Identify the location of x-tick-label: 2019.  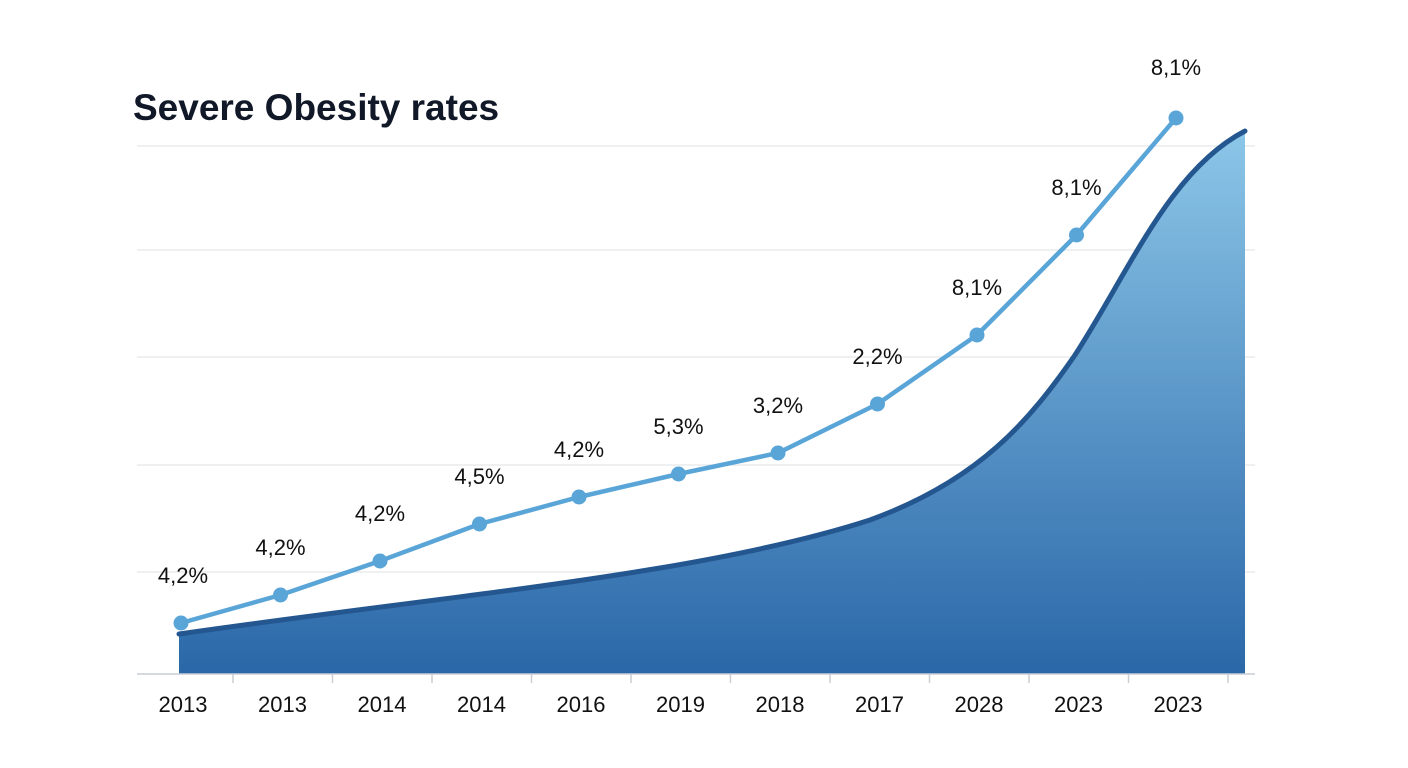
(680, 704).